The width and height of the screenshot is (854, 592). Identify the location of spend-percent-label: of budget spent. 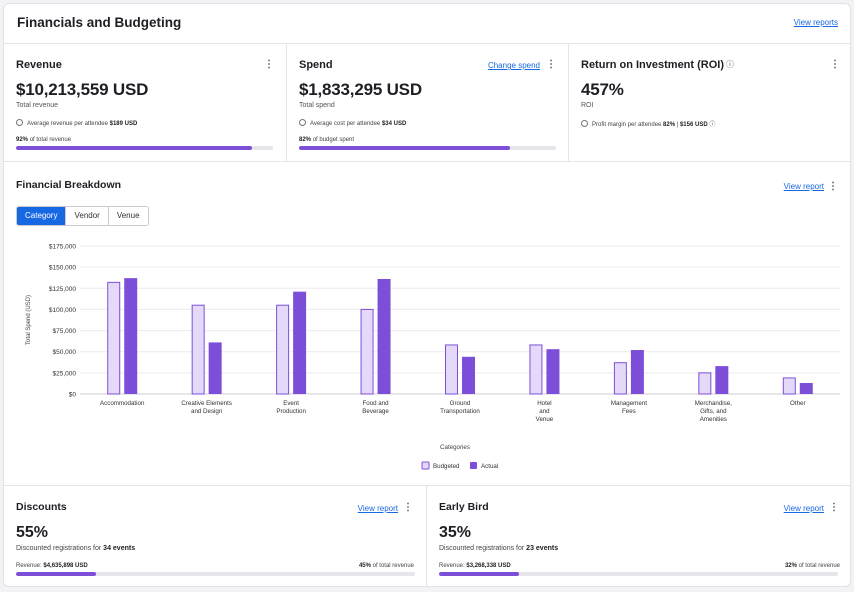
(333, 140).